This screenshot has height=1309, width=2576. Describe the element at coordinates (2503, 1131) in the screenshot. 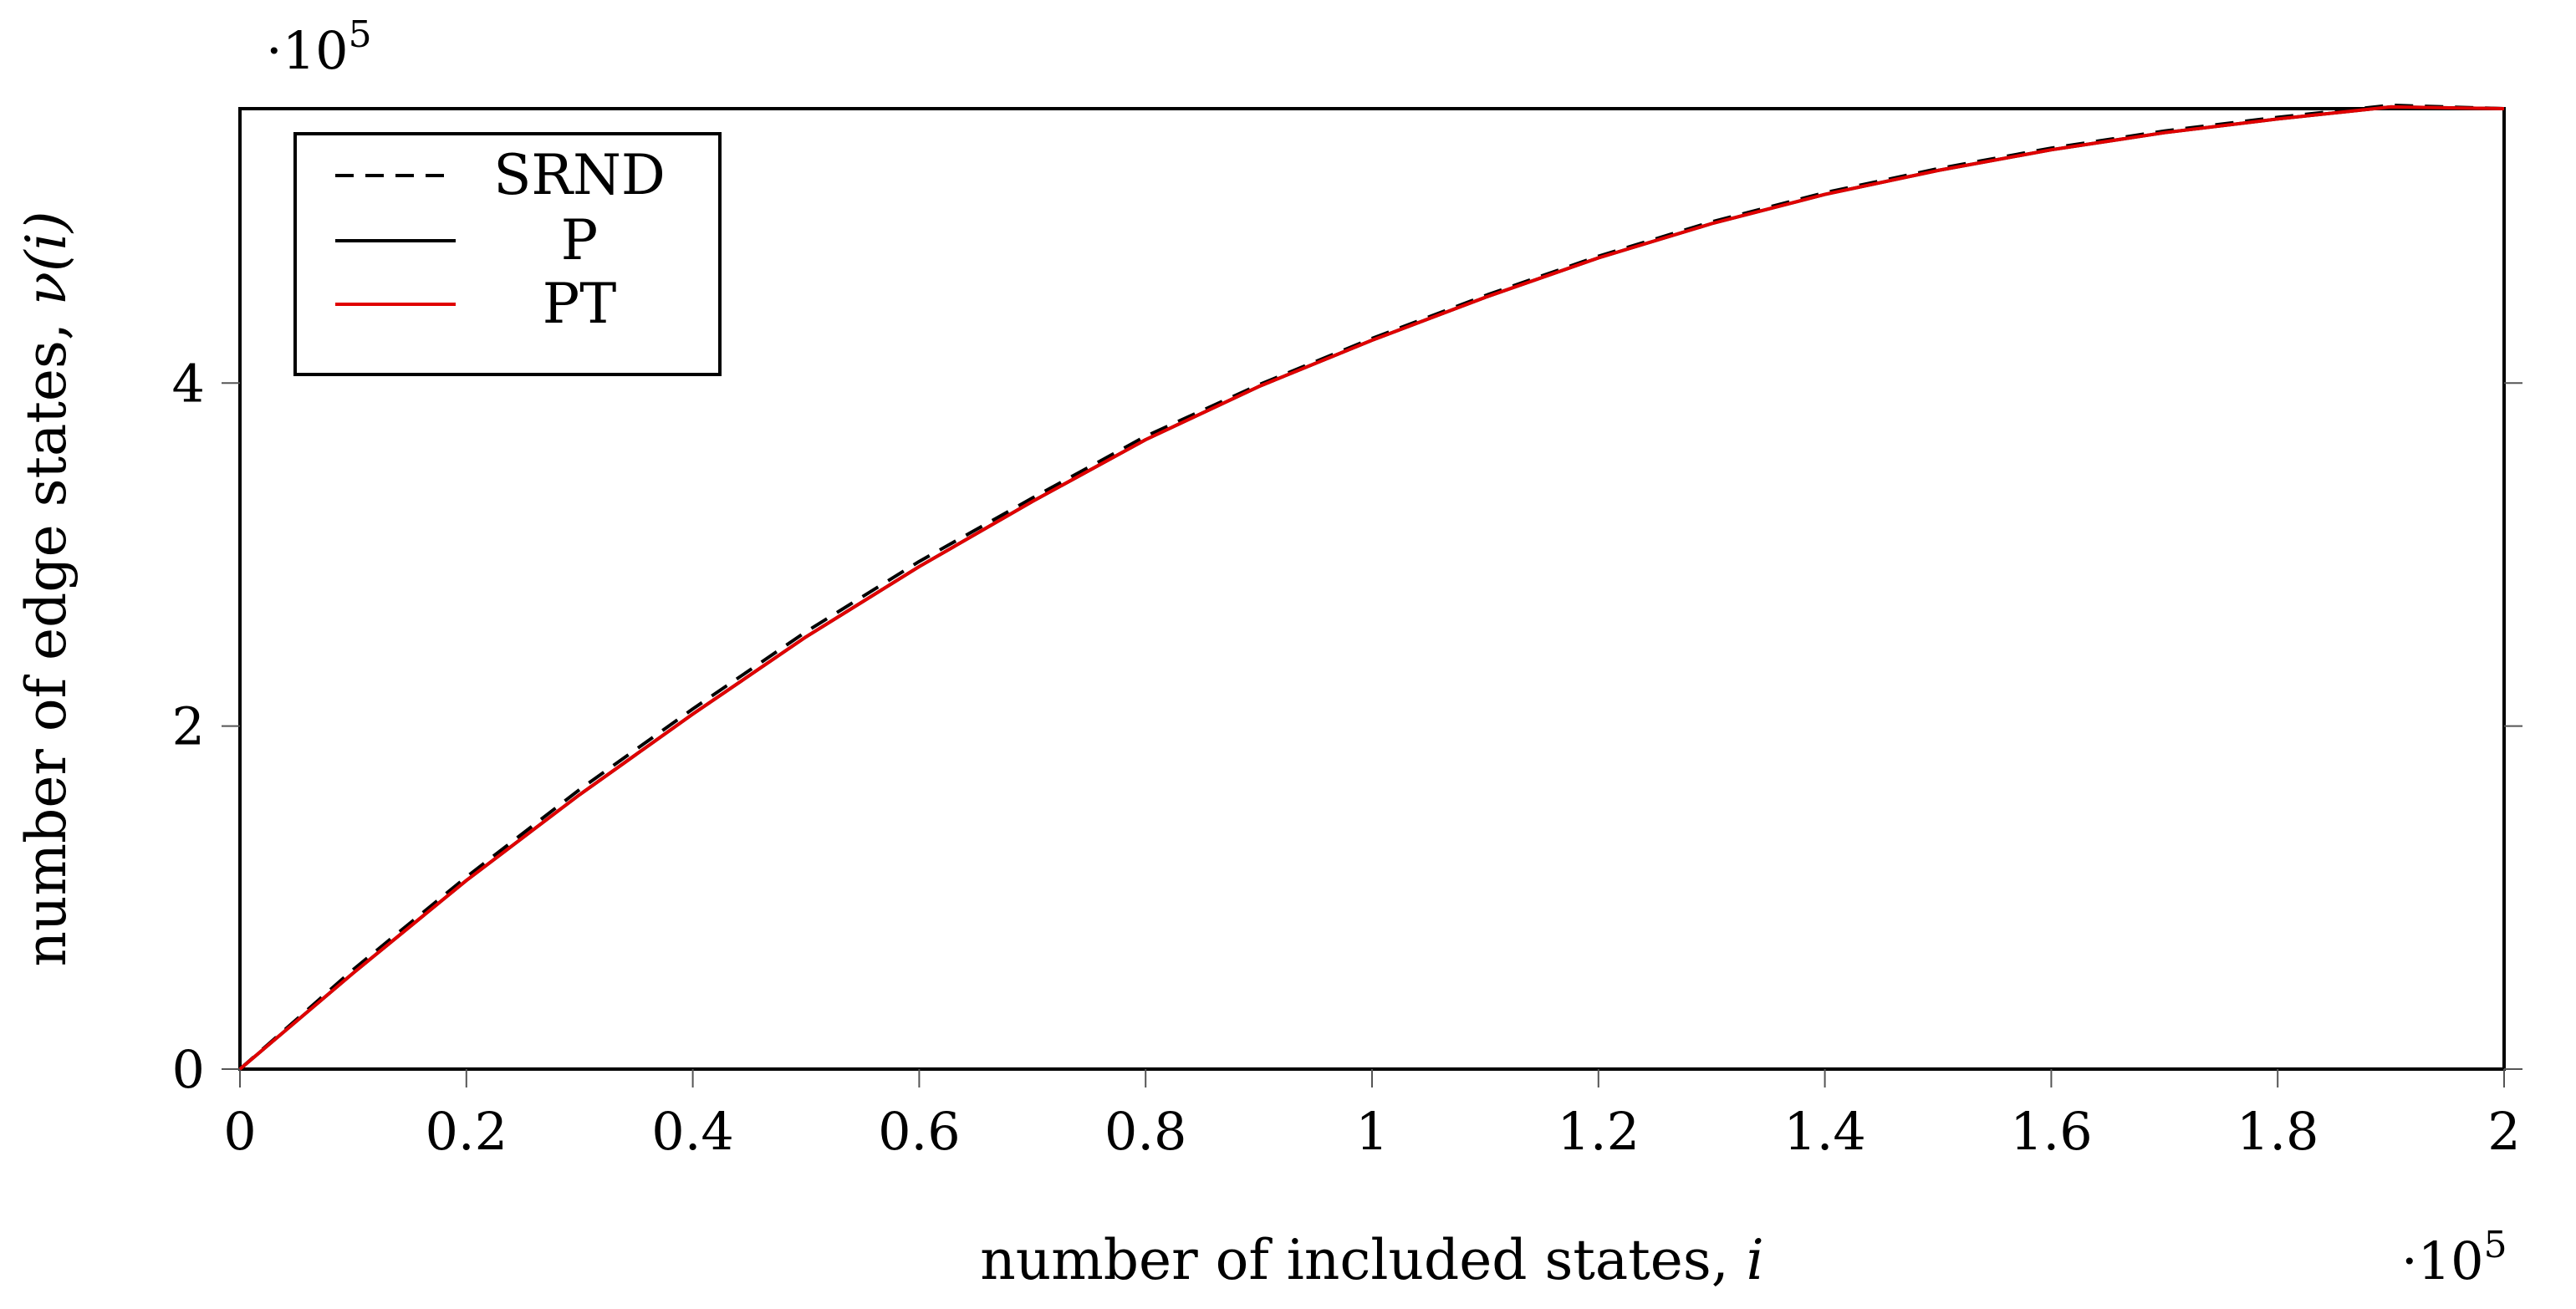

I see `x-tick-label: 2` at that location.